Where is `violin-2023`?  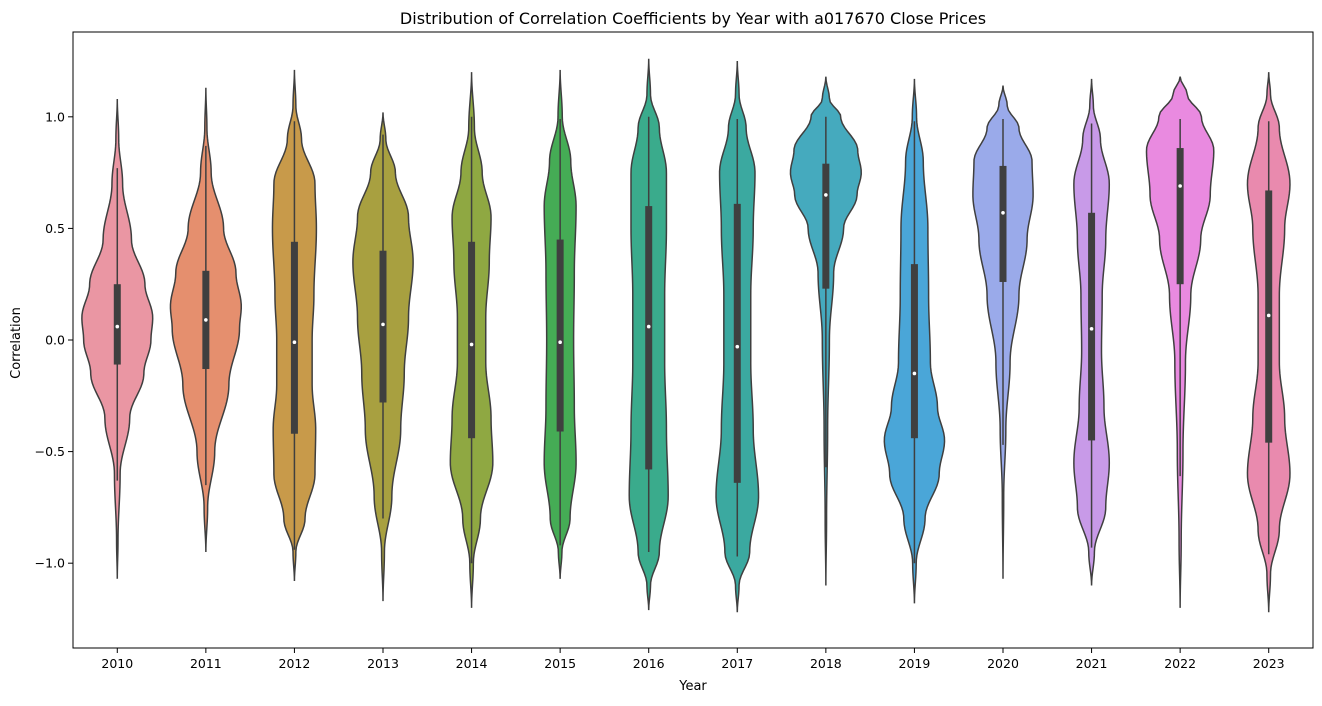
violin-2023 is located at coordinates (1268, 342).